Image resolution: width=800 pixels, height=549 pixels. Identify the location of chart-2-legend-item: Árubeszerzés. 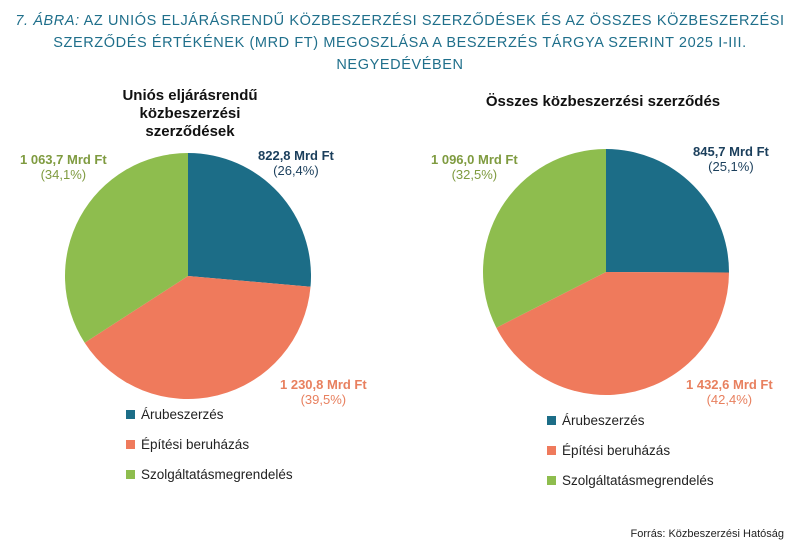
(630, 420).